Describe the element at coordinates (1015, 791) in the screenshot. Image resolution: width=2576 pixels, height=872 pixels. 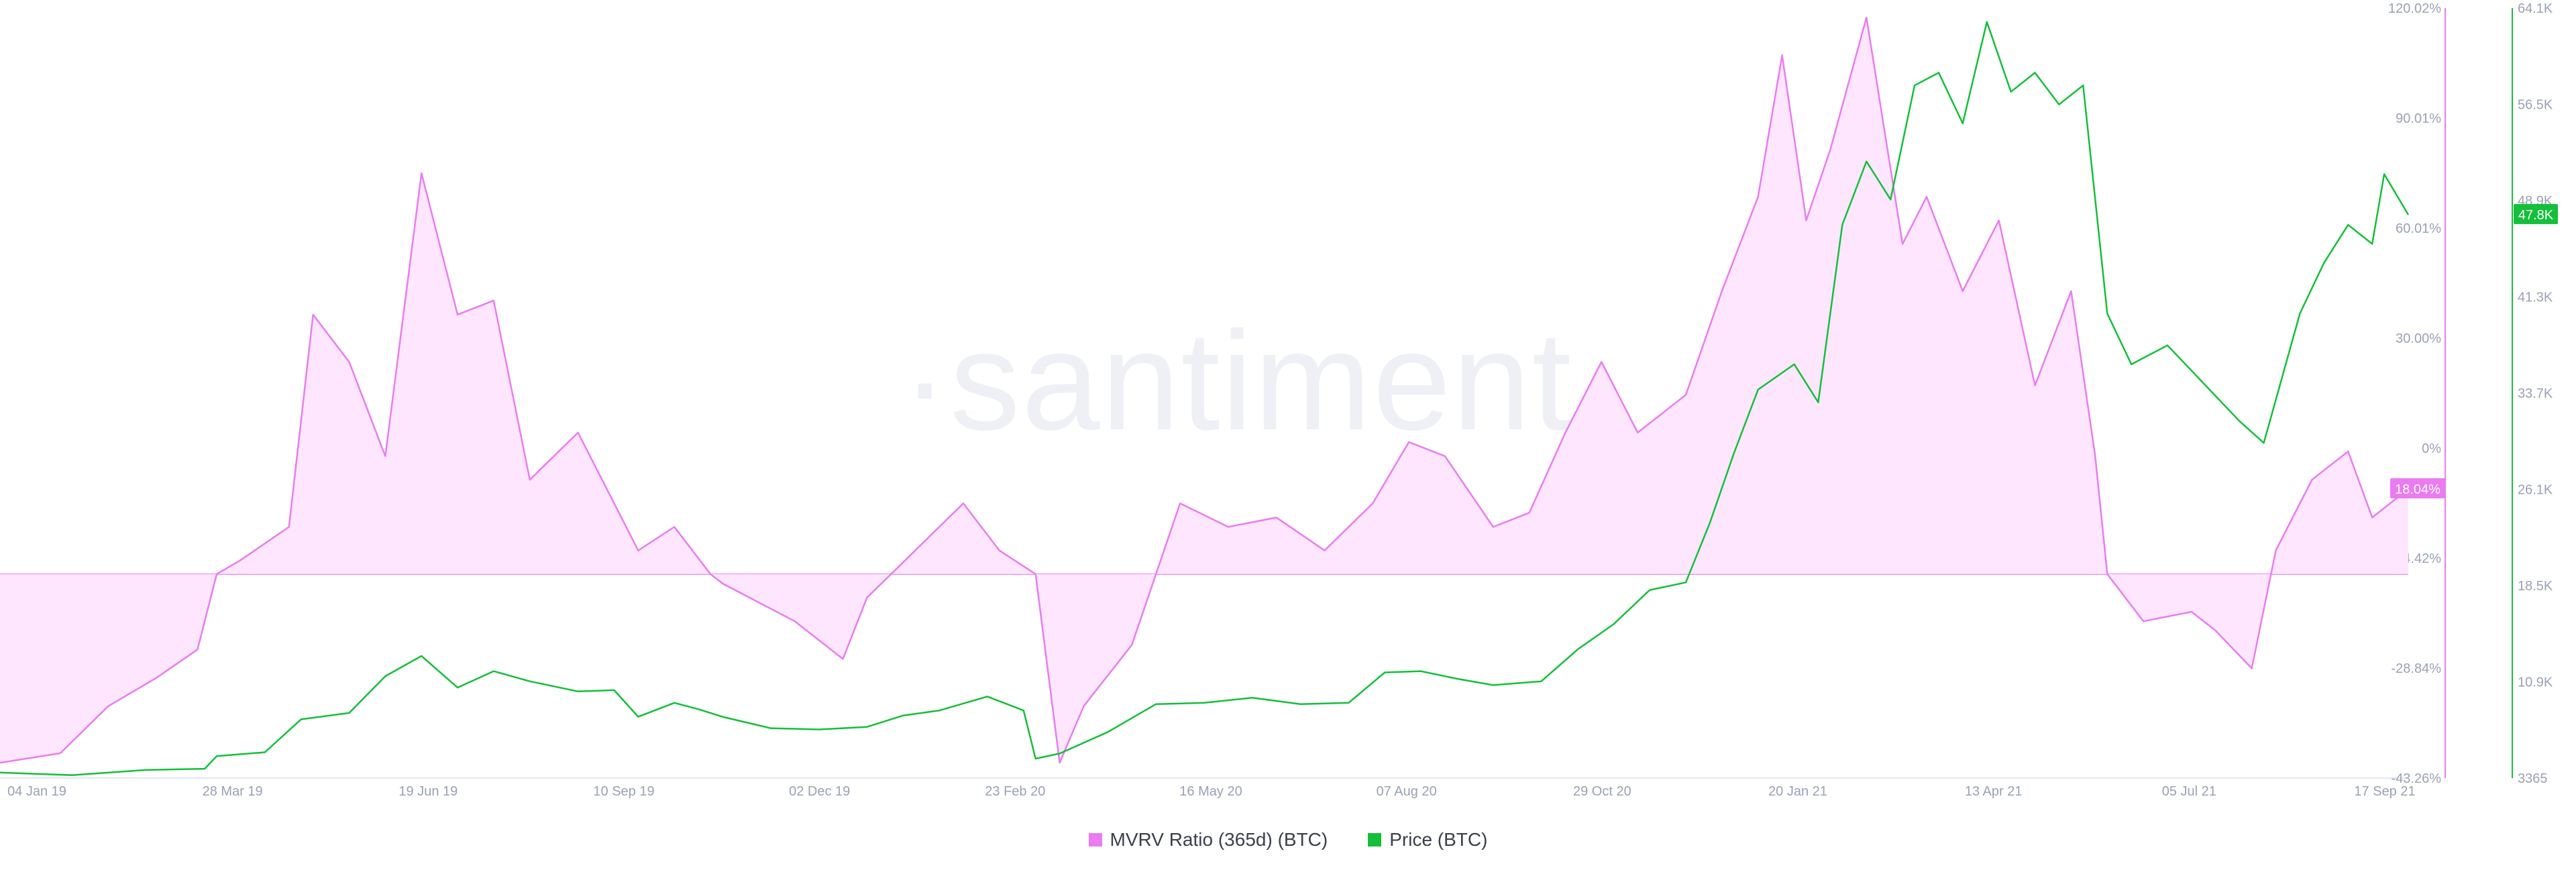
I see `x-tick-label: 23 Feb 20` at that location.